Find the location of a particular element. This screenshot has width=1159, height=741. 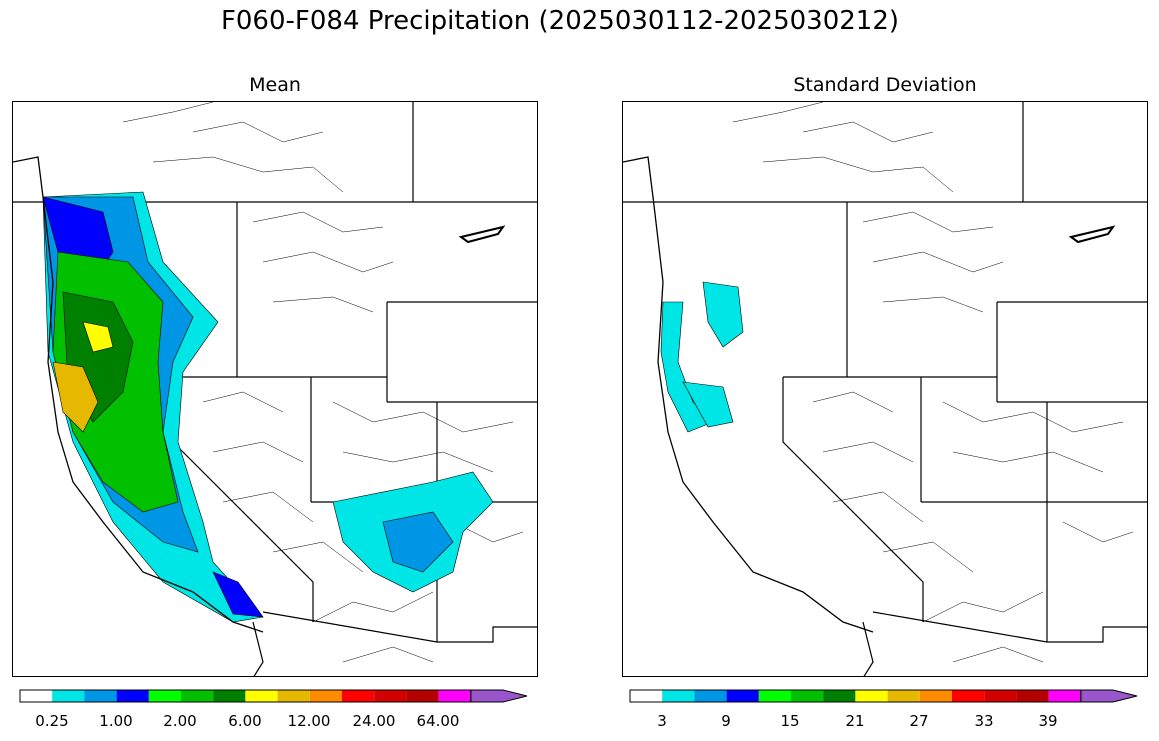

std-colorbar is located at coordinates (884, 696).